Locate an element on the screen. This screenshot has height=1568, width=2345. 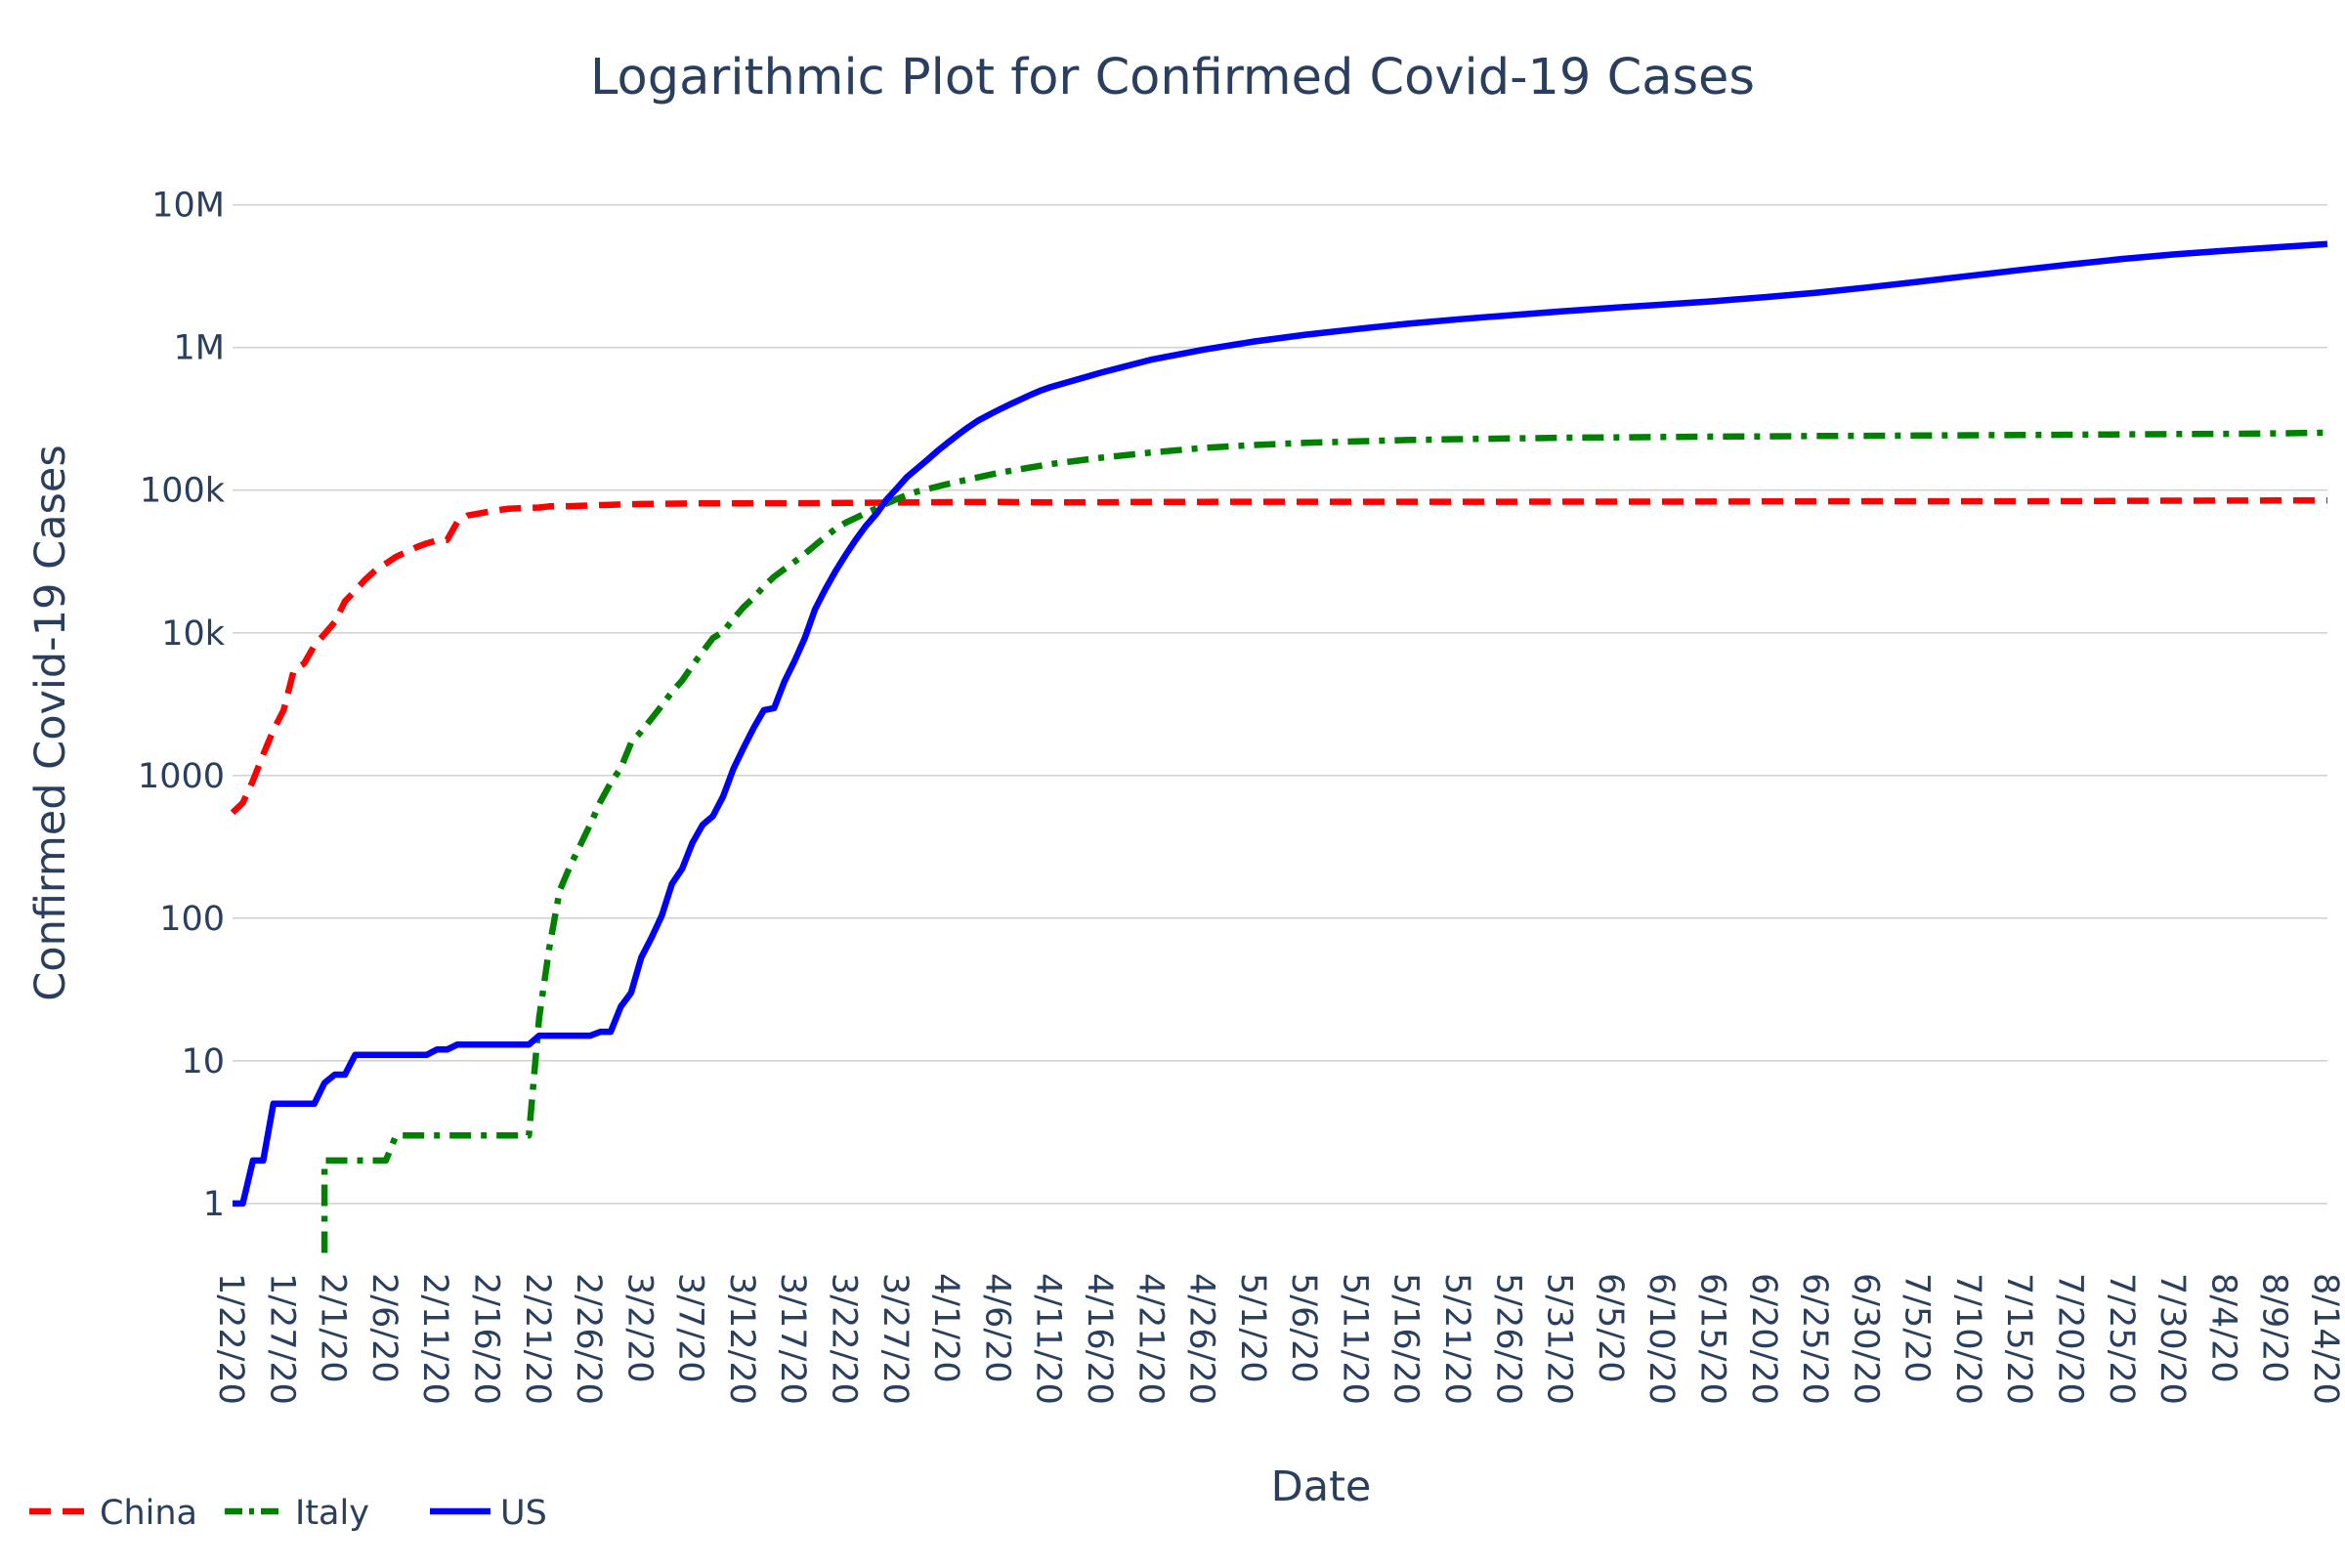
x-tick-label: 3/27/20 is located at coordinates (895, 1339).